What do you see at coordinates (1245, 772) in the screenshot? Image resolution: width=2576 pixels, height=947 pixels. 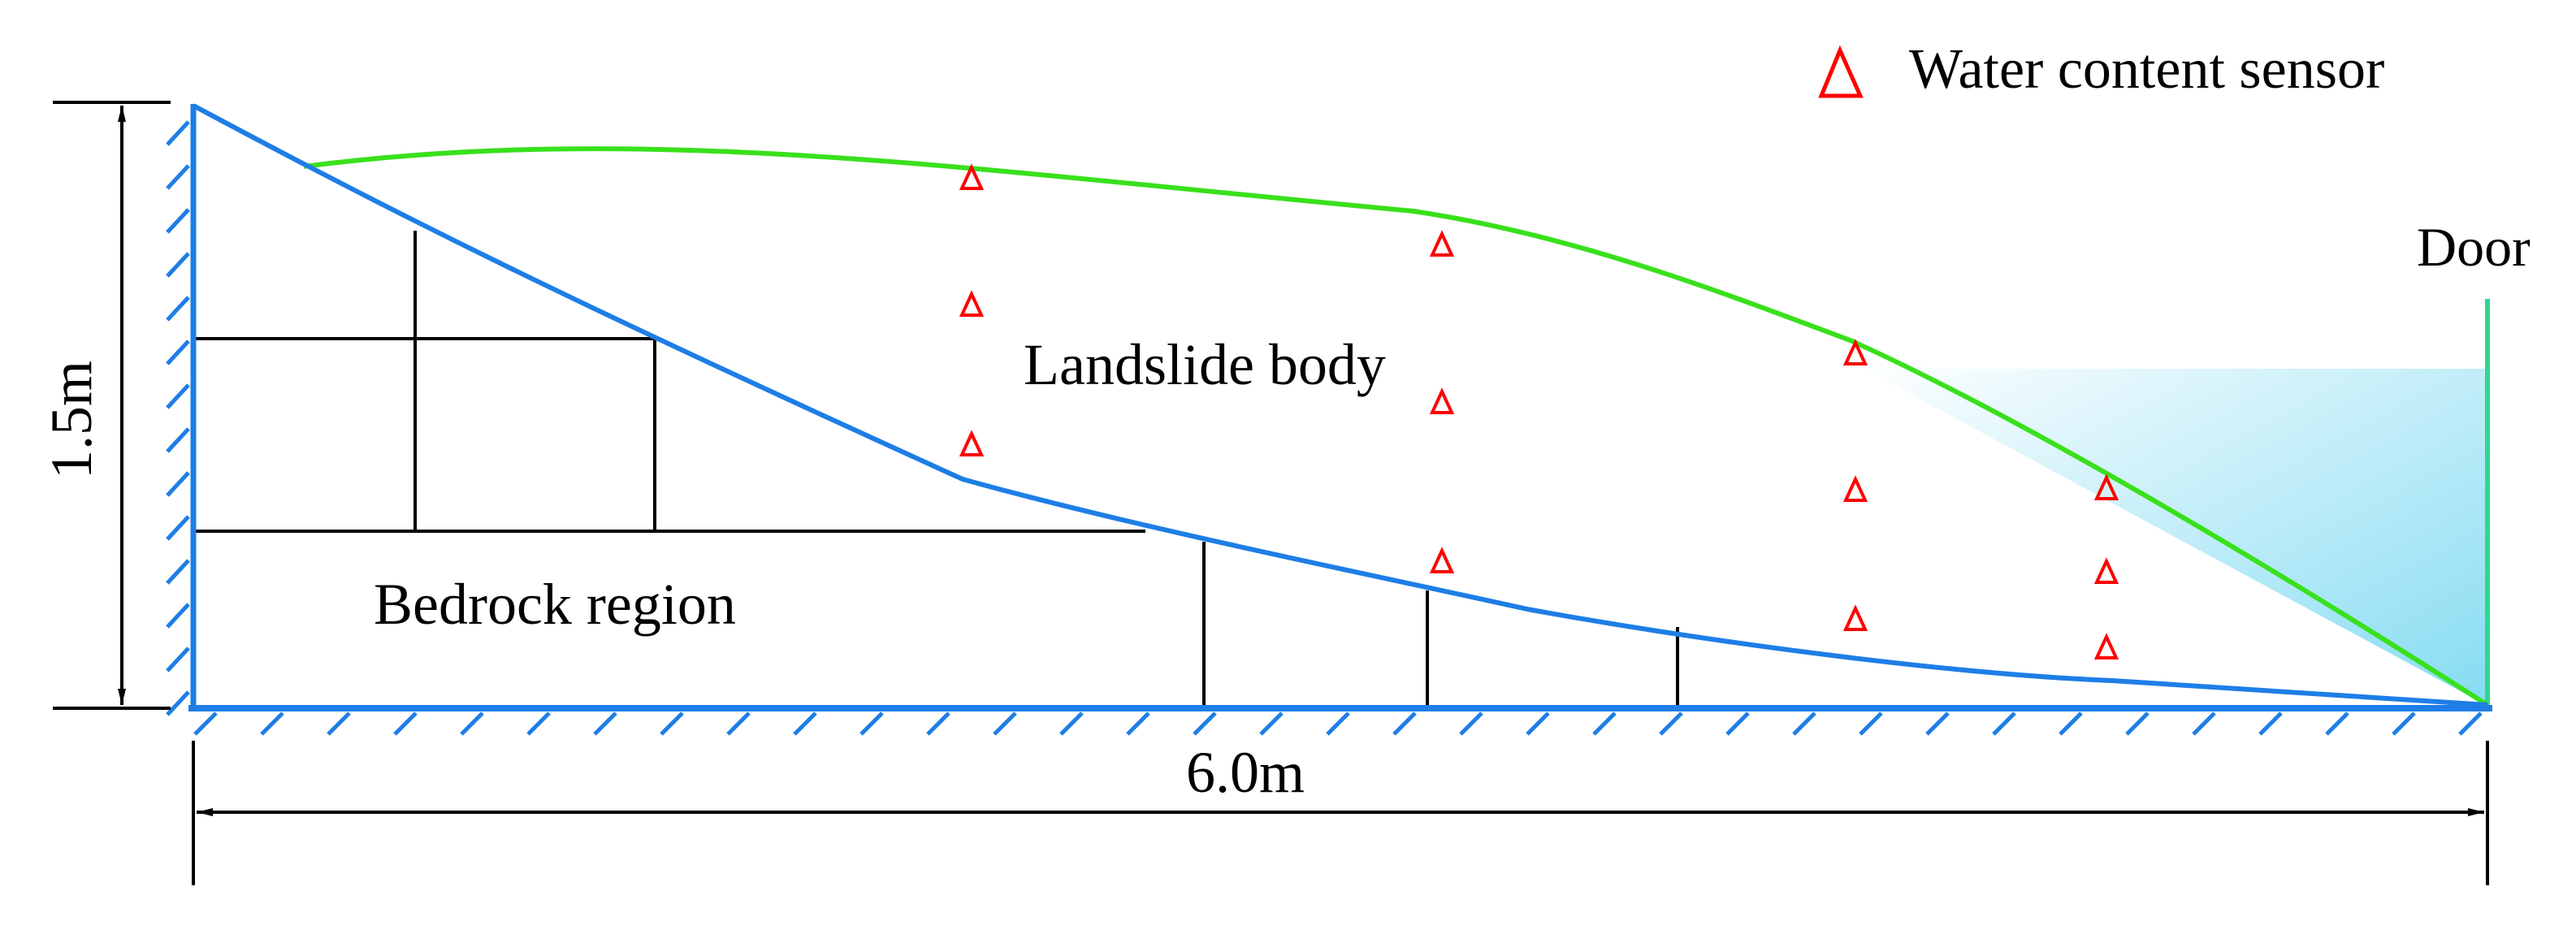 I see `width-dimension-label: 6.0m` at bounding box center [1245, 772].